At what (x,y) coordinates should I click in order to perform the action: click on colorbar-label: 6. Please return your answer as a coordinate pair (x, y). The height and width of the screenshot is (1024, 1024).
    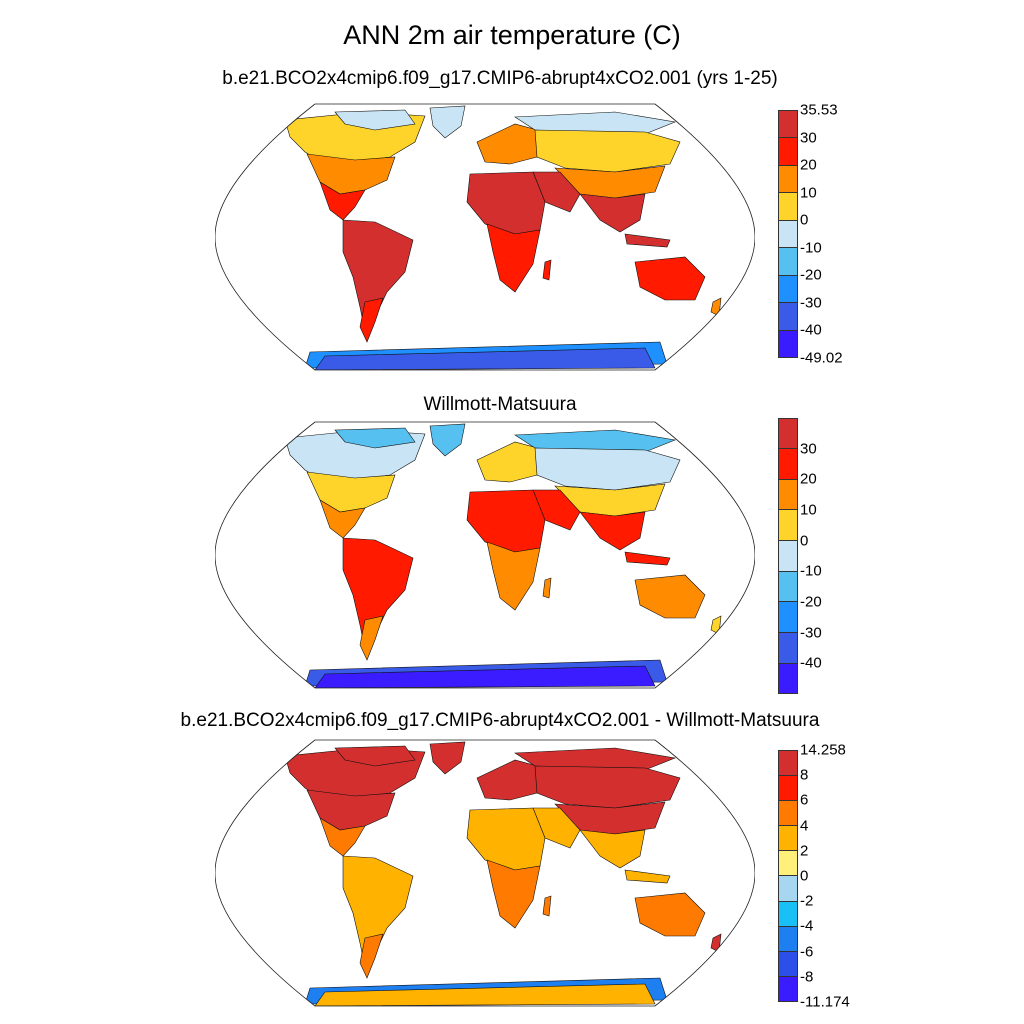
    Looking at the image, I should click on (804, 800).